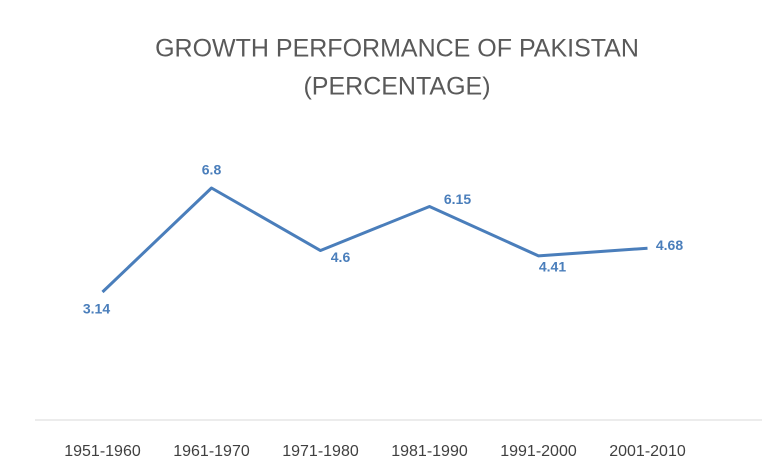 Image resolution: width=782 pixels, height=473 pixels. What do you see at coordinates (211, 451) in the screenshot?
I see `x-tick-label: 1961-1970` at bounding box center [211, 451].